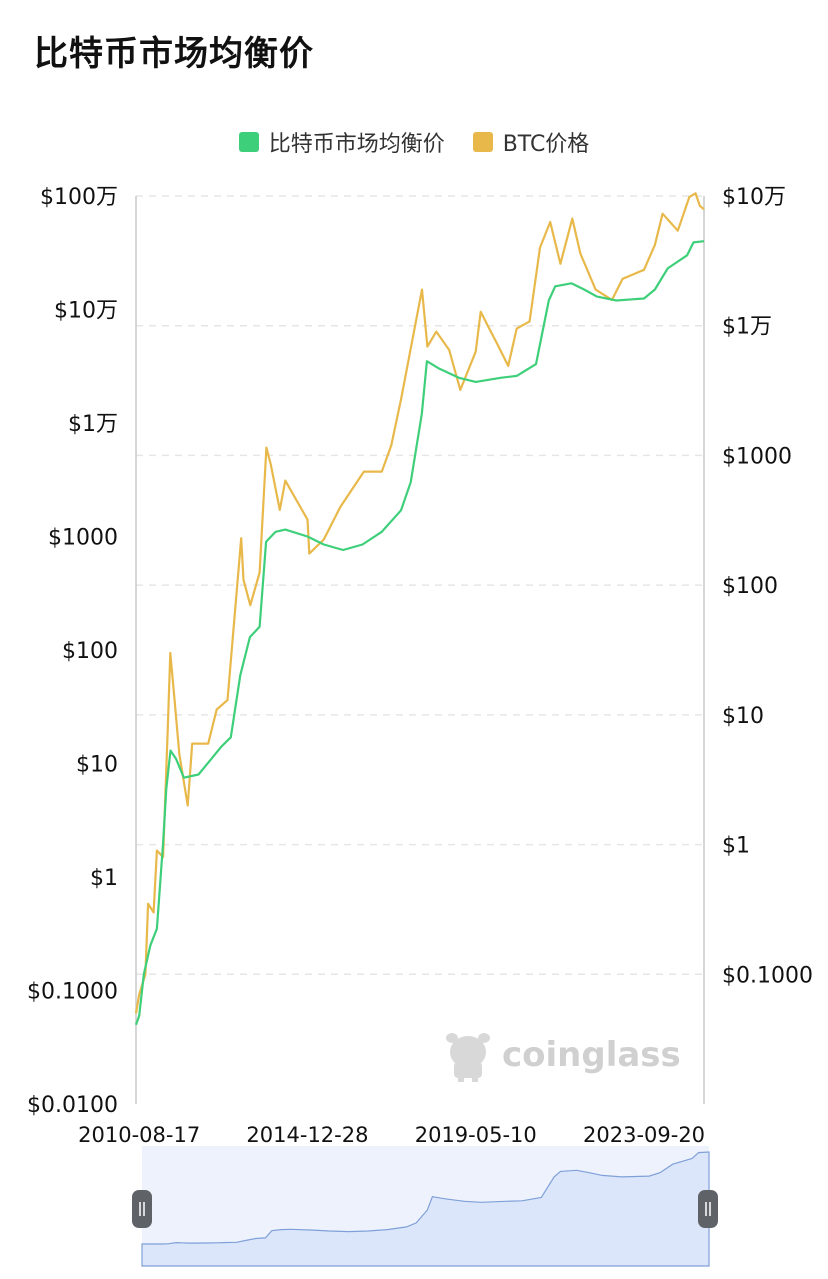  I want to click on y-left-tick-label: $10万, so click(86, 311).